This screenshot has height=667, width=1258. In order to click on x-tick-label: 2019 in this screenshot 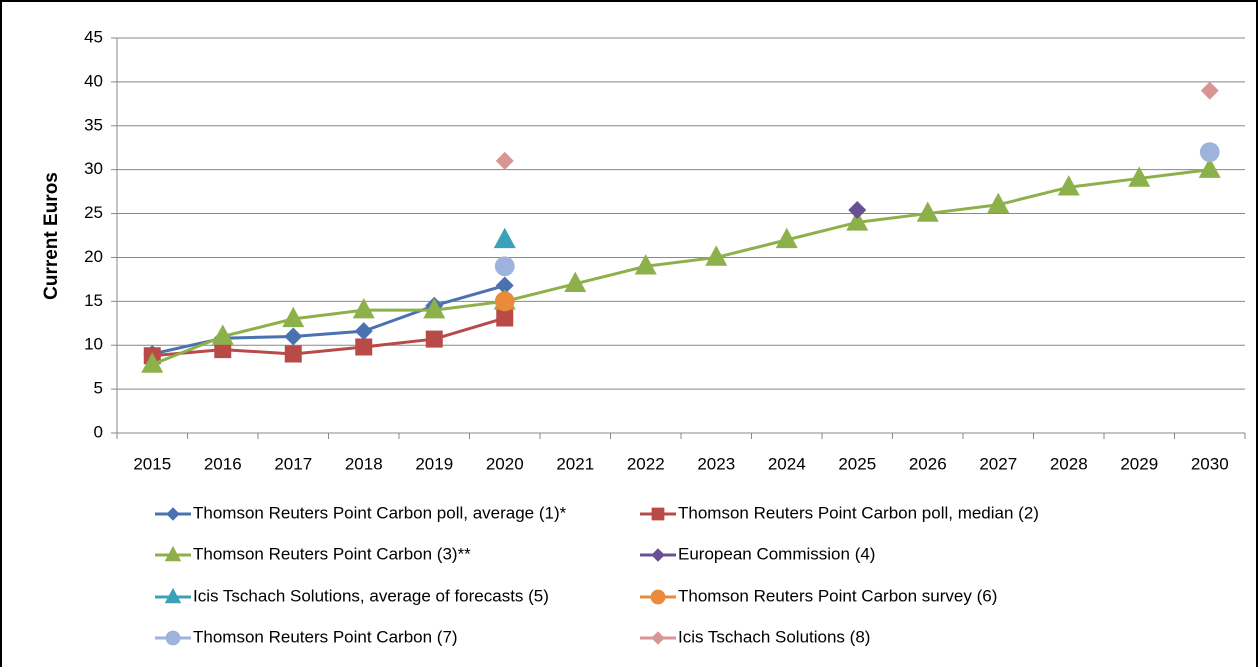, I will do `click(434, 463)`.